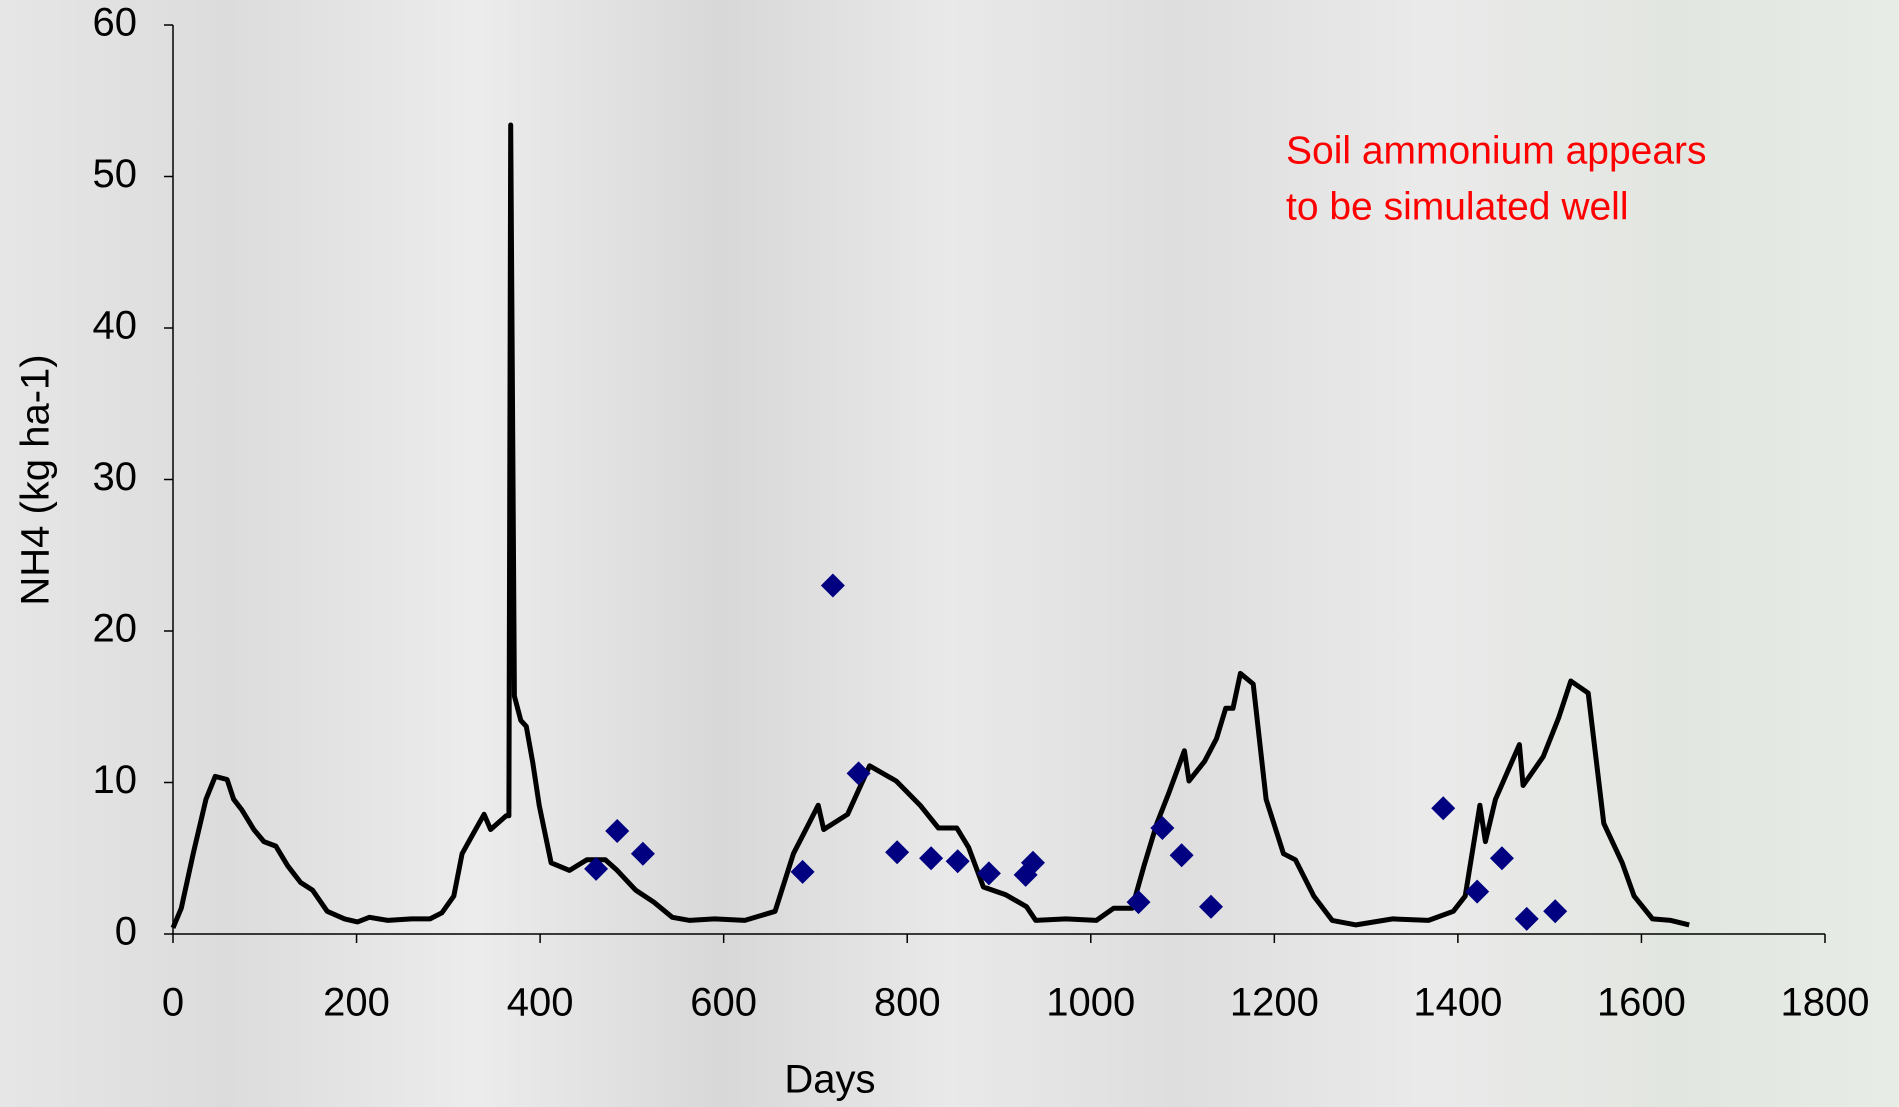 This screenshot has width=1899, height=1107. What do you see at coordinates (1457, 206) in the screenshot?
I see `annotation: to be simulated well` at bounding box center [1457, 206].